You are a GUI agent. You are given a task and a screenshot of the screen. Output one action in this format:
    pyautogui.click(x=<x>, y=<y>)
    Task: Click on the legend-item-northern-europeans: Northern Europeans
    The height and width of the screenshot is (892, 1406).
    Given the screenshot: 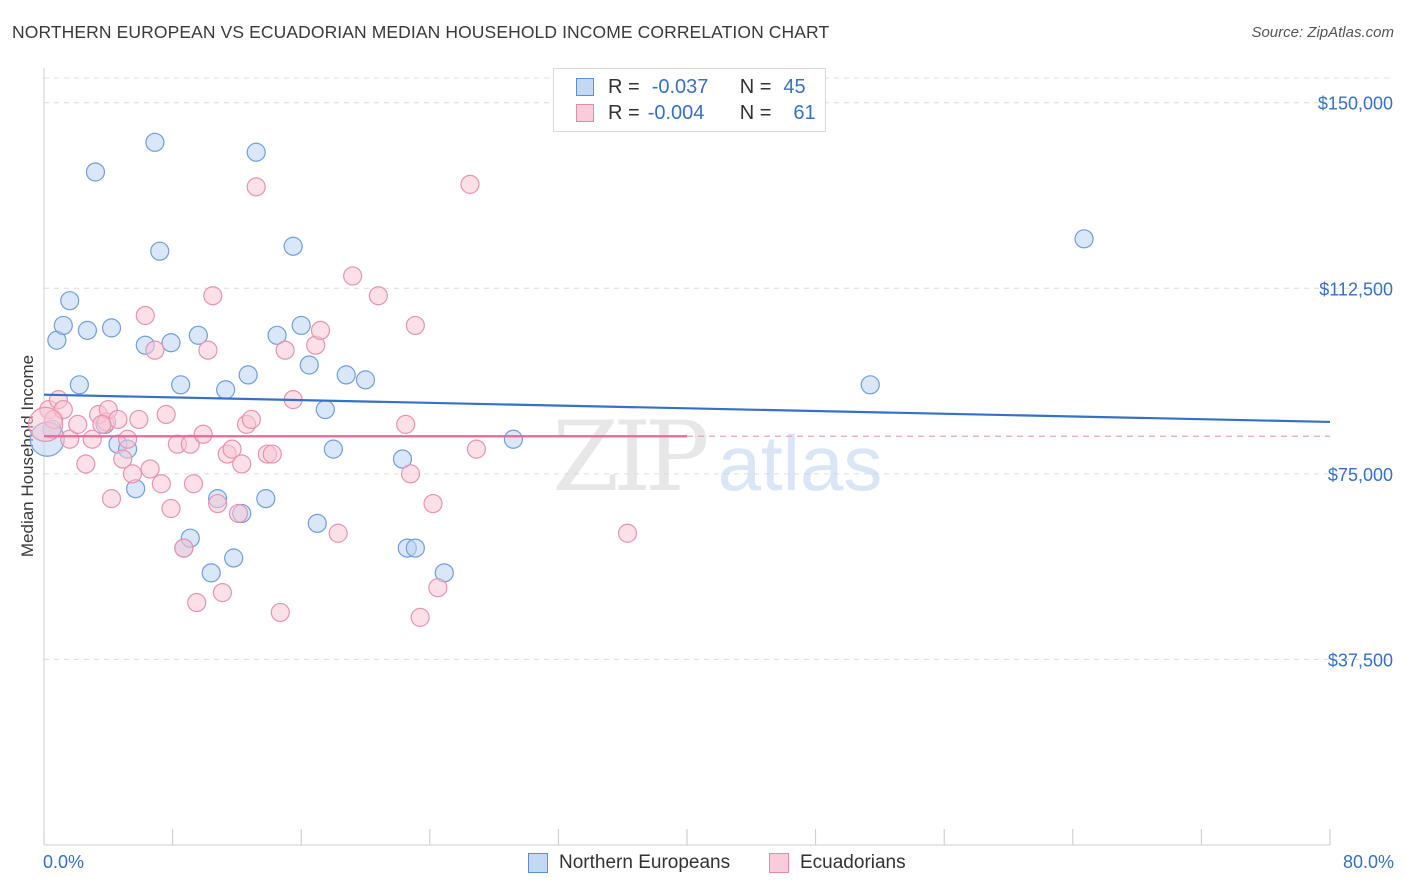 What is the action you would take?
    pyautogui.click(x=629, y=863)
    